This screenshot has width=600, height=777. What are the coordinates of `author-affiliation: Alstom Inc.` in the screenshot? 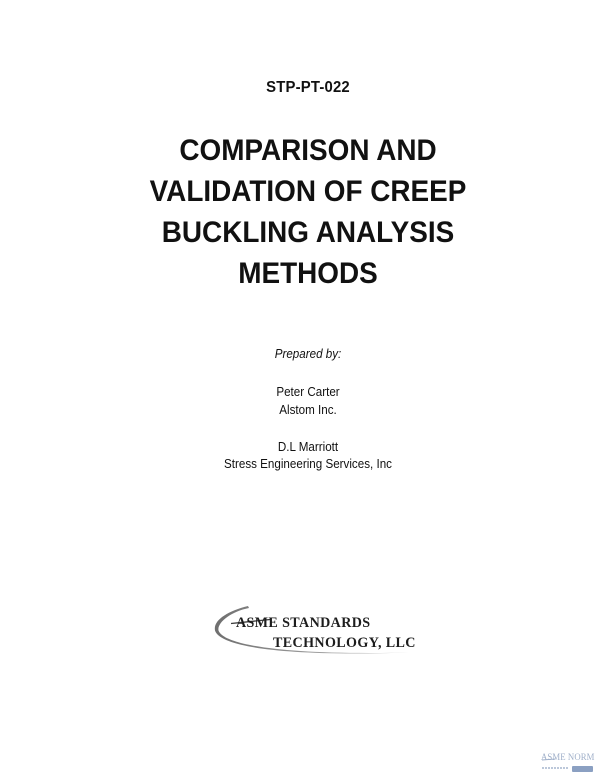 It's located at (308, 410).